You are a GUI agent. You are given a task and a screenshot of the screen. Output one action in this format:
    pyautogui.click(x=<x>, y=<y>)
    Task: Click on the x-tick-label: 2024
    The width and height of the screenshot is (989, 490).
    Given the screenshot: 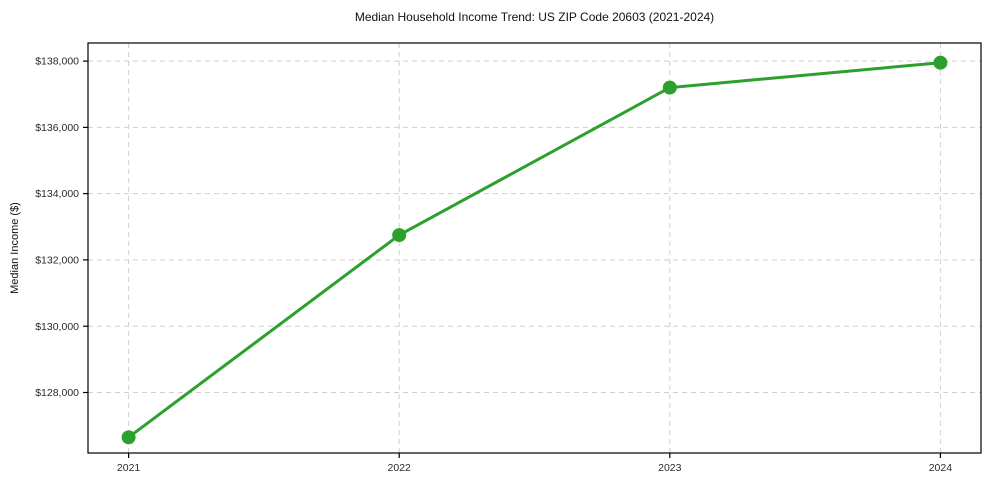 What is the action you would take?
    pyautogui.click(x=941, y=468)
    